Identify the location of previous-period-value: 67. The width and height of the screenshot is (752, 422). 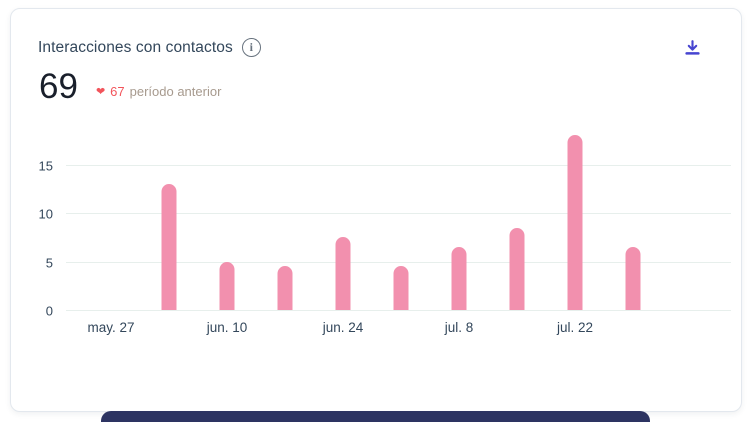
(117, 91).